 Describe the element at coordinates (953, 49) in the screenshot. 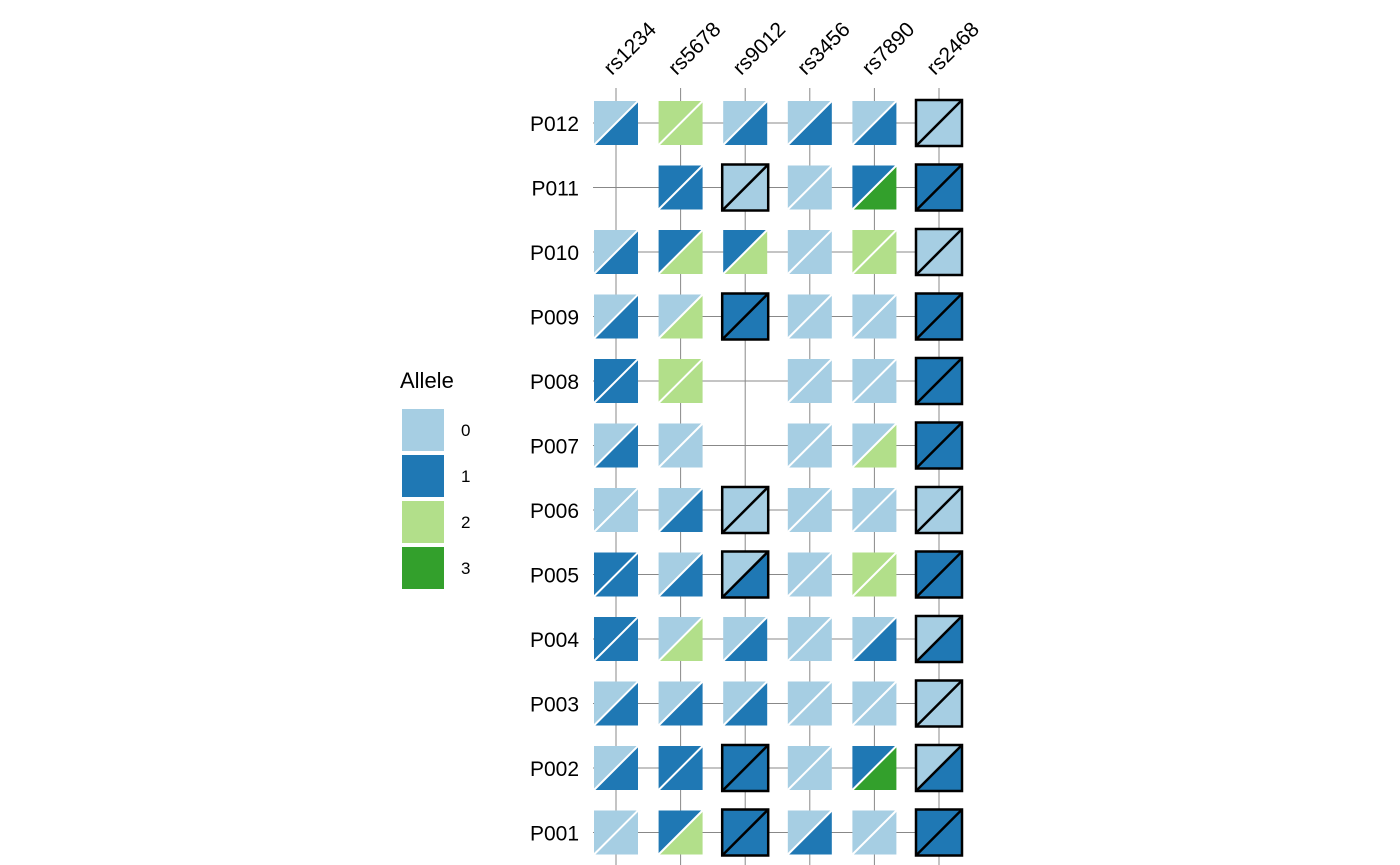

I see `column-label: rs2468` at that location.